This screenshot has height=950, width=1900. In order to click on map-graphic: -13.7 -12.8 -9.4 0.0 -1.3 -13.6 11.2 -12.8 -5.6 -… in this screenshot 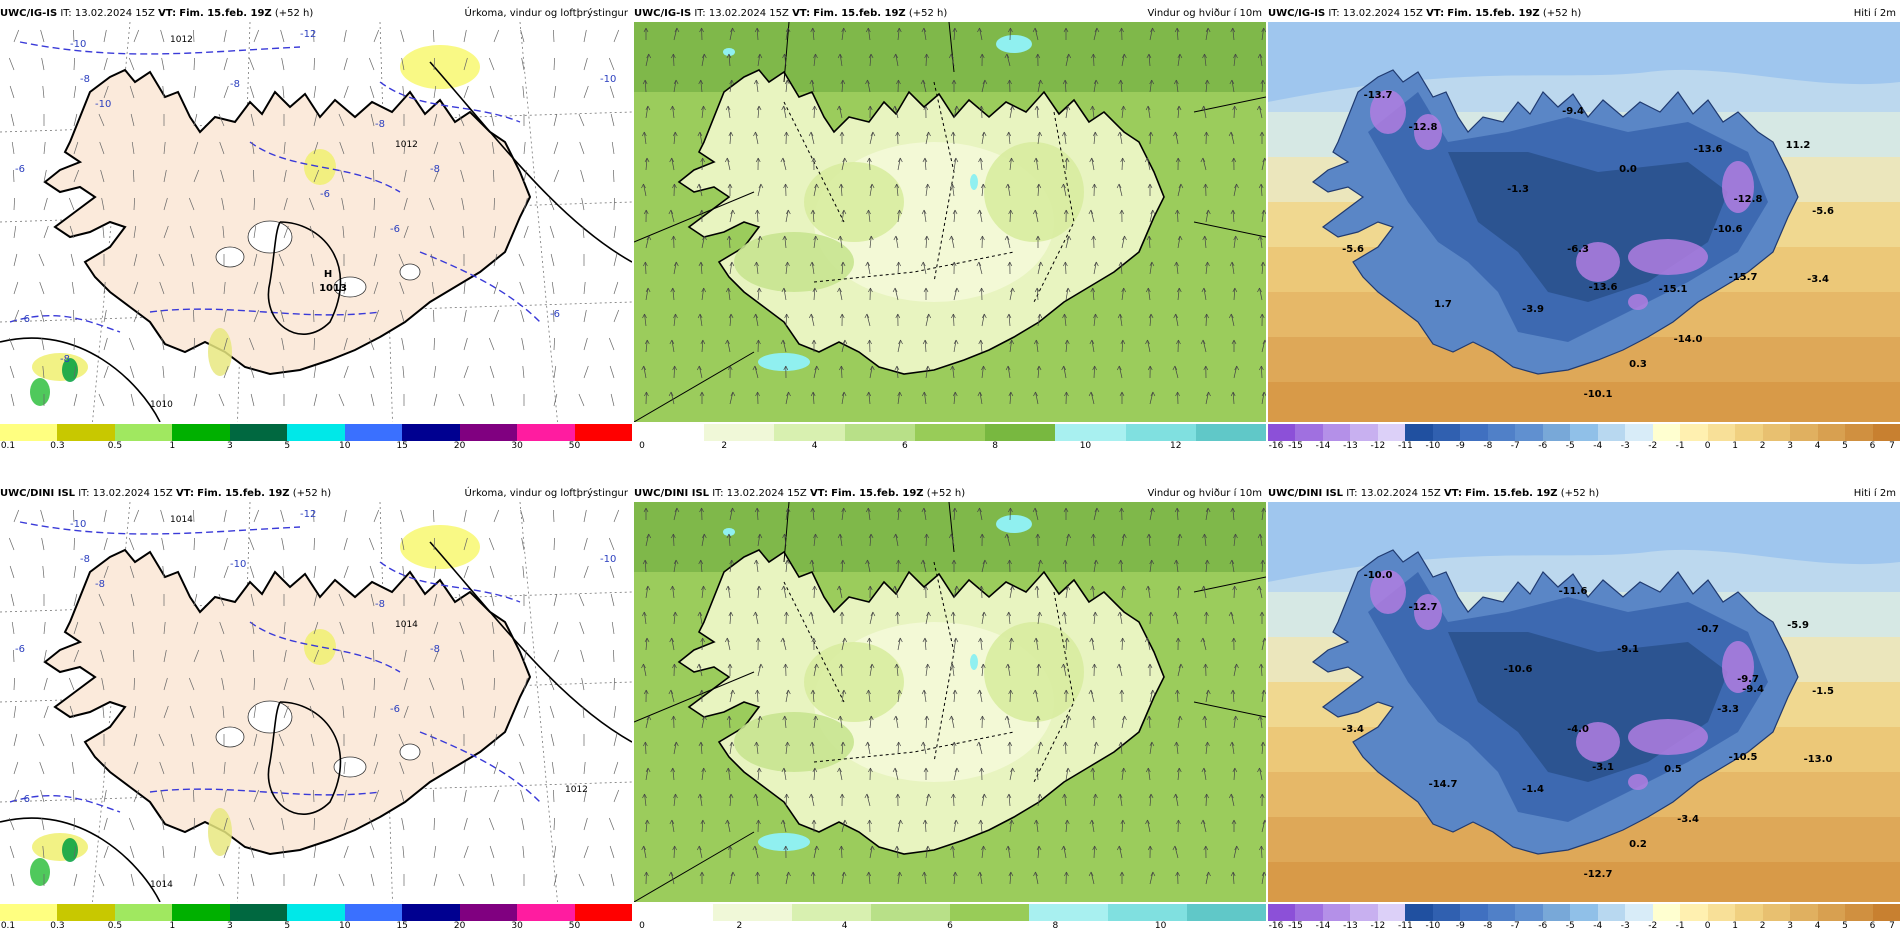, I will do `click(1584, 222)`.